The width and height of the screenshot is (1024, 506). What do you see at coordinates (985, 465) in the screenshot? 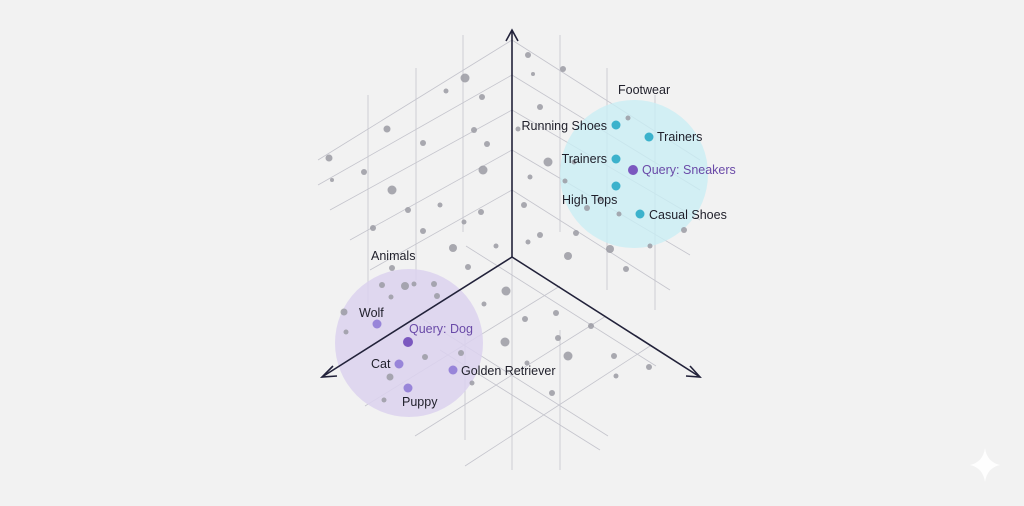
I see `sparkle-icon` at bounding box center [985, 465].